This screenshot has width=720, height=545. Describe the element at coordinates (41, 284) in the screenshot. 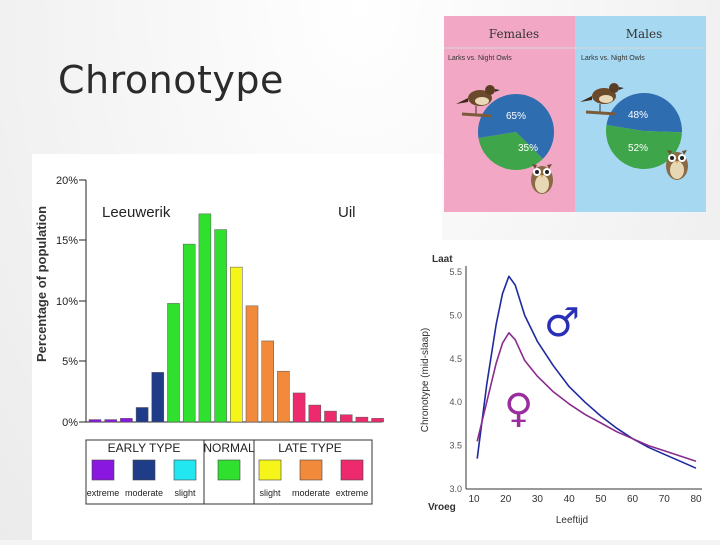

I see `bar-chart-ylabel: Percentage of population` at that location.